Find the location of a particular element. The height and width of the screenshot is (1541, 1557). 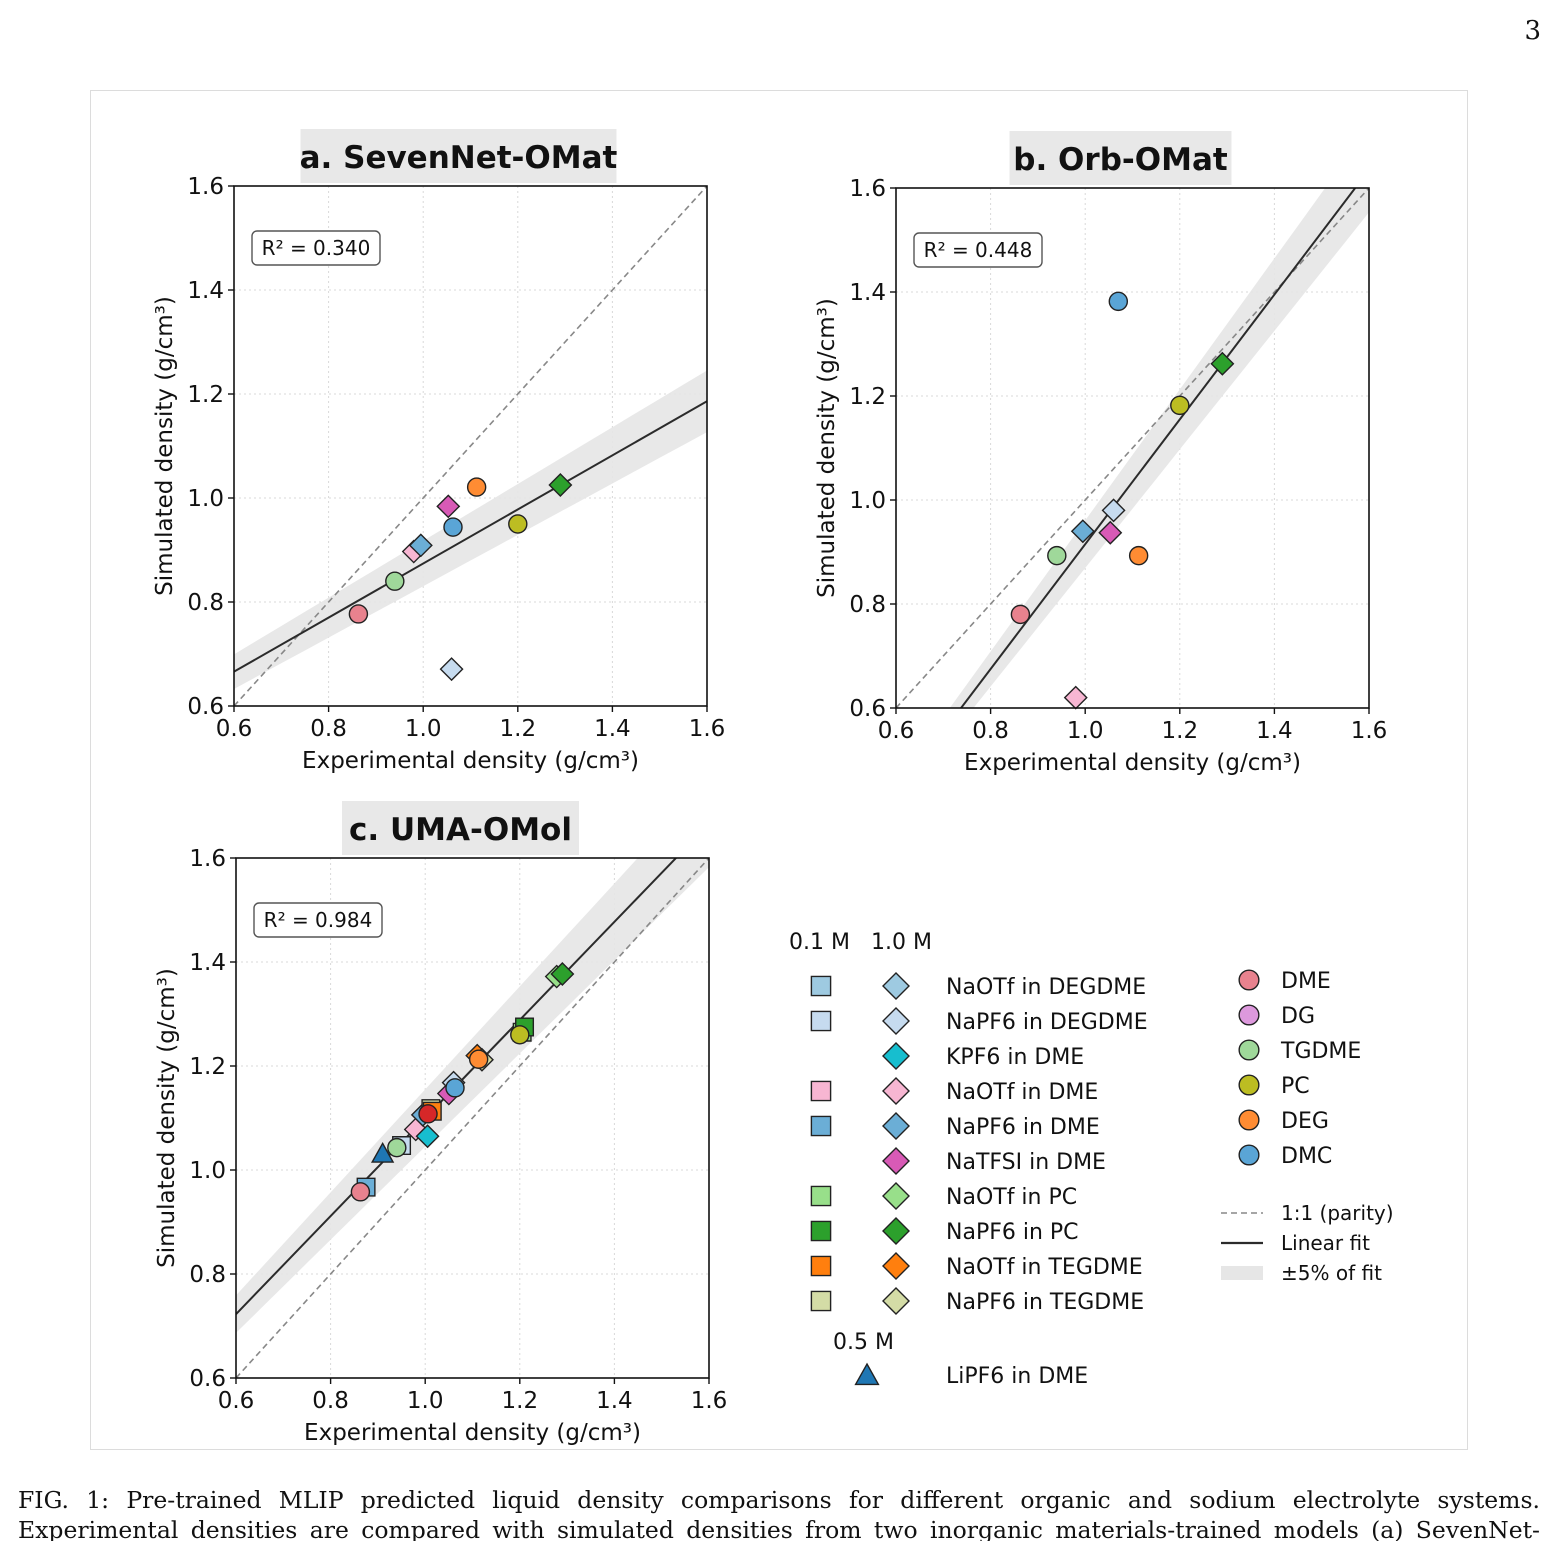

legend-label: NaOTf in DME is located at coordinates (1022, 1092).